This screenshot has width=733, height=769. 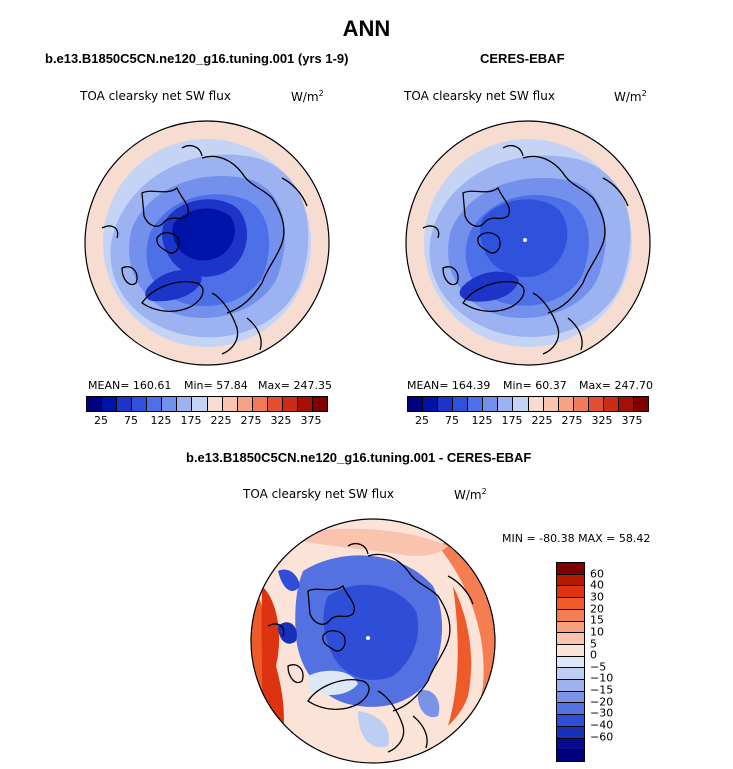 I want to click on colorbar-tick-label: 25, so click(x=422, y=420).